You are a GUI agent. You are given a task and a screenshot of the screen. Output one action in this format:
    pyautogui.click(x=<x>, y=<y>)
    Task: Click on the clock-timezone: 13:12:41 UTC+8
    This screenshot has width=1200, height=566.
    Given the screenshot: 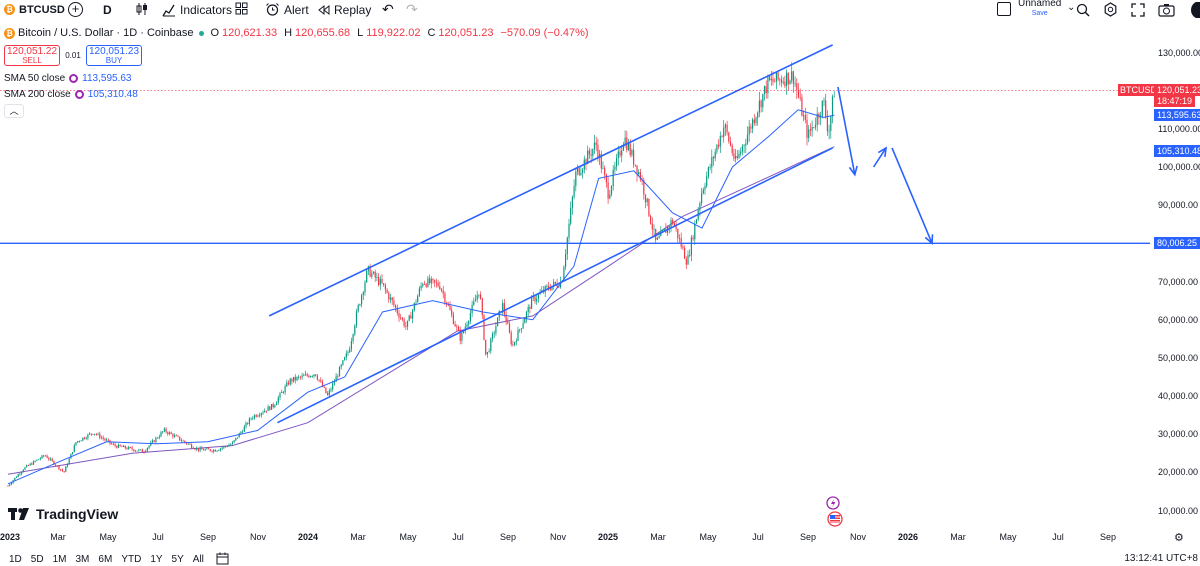 What is the action you would take?
    pyautogui.click(x=1161, y=558)
    